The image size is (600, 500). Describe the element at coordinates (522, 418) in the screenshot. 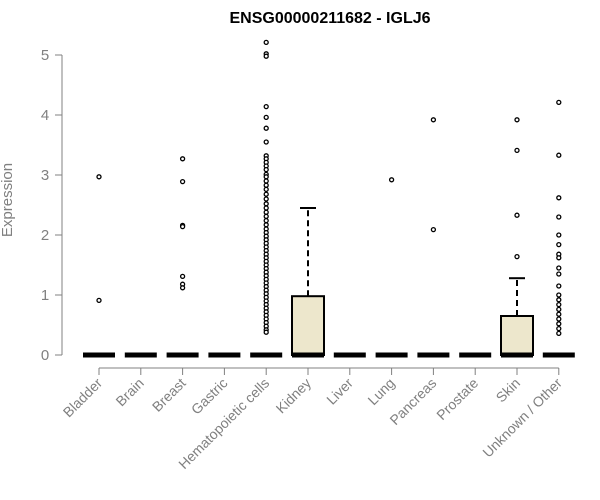

I see `x-tick-label: Unknown / Other` at that location.